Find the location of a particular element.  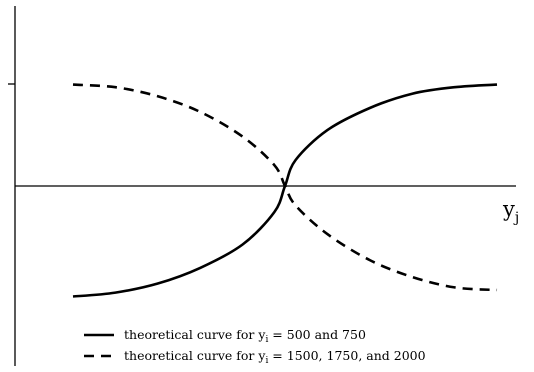

legend-label-solid: theoretical curve for yi = 500 and 750 is located at coordinates (245, 336).